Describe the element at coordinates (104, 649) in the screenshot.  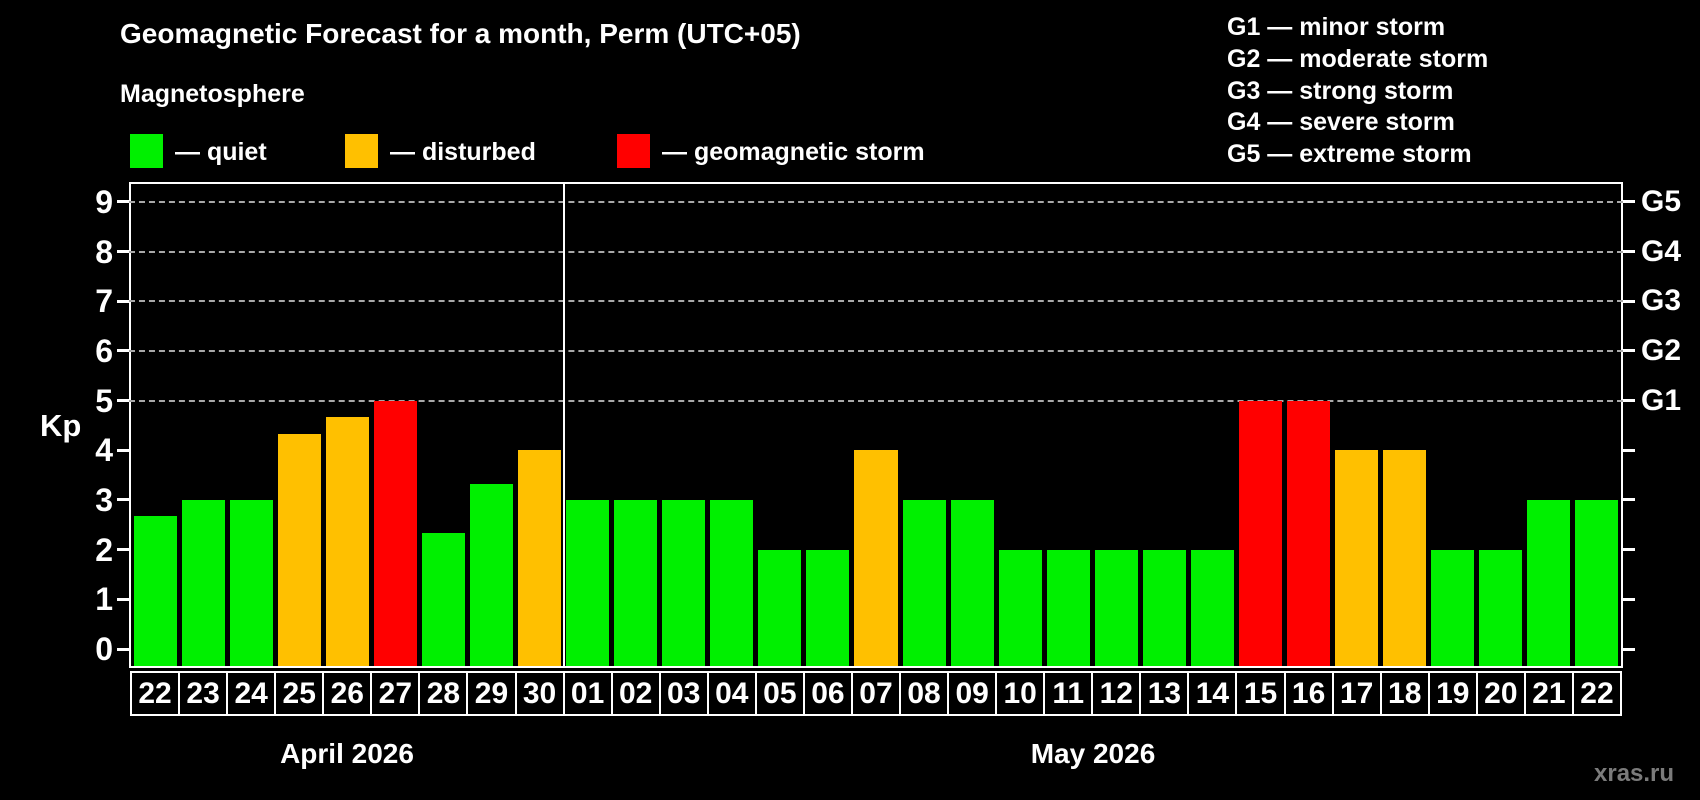
I see `y-tick-label-0: 0` at that location.